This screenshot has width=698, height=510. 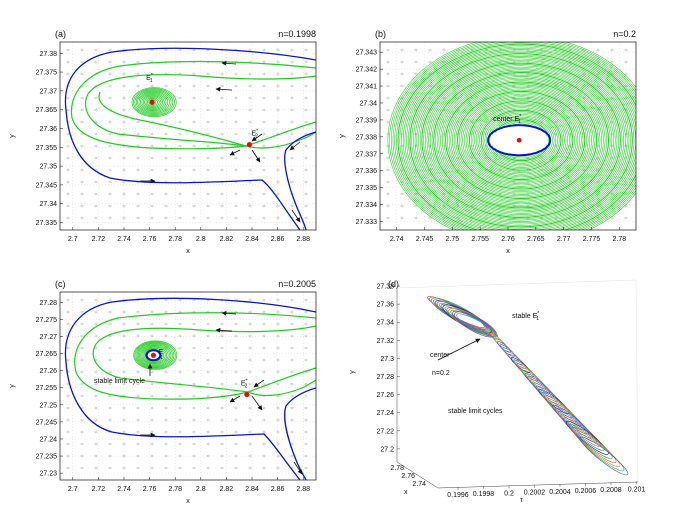 I want to click on panel-d-tau-label: τ, so click(x=521, y=500).